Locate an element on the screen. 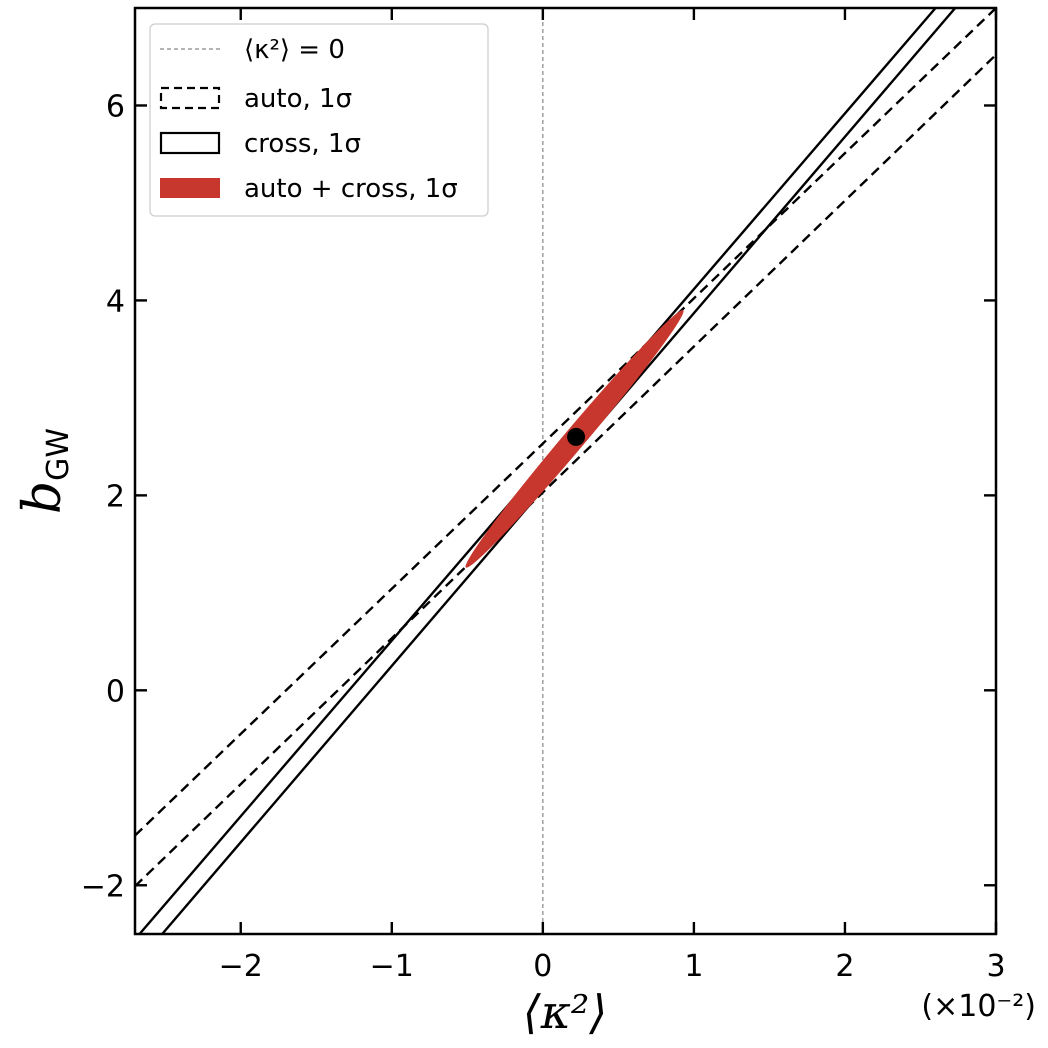 The width and height of the screenshot is (1048, 1048). x-tick-label: 1 is located at coordinates (693, 966).